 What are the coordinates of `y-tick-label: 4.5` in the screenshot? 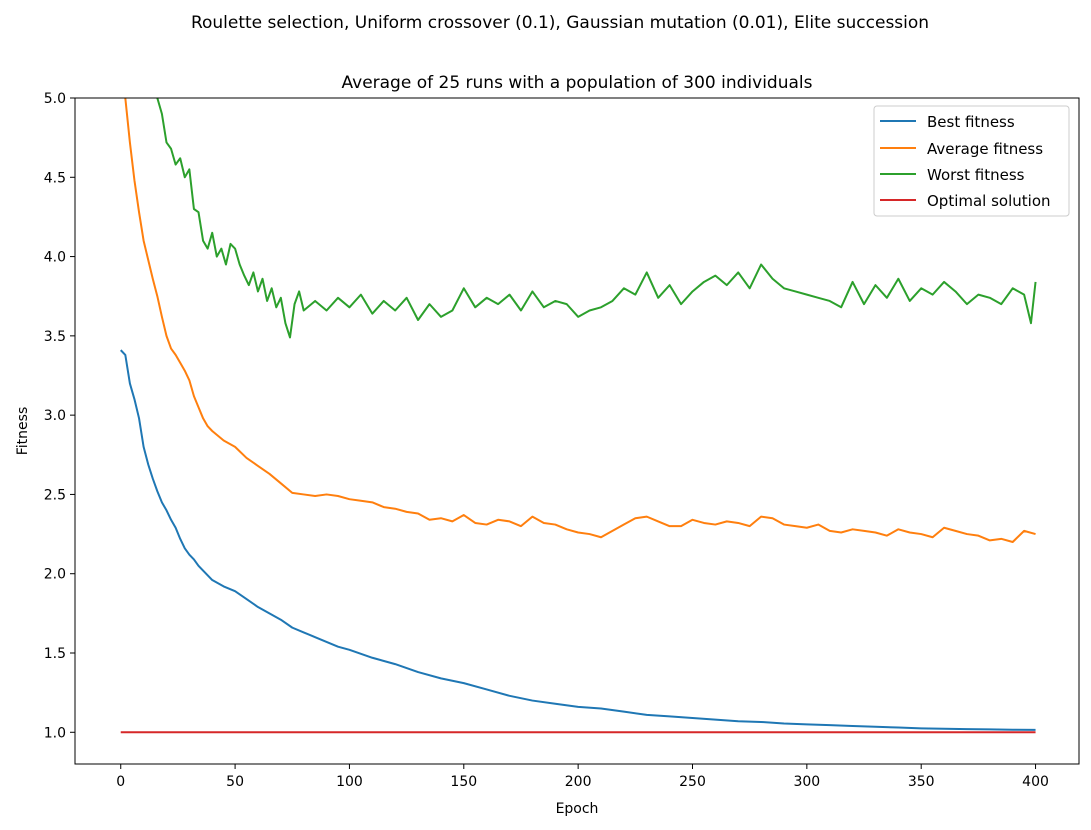 It's located at (55, 178).